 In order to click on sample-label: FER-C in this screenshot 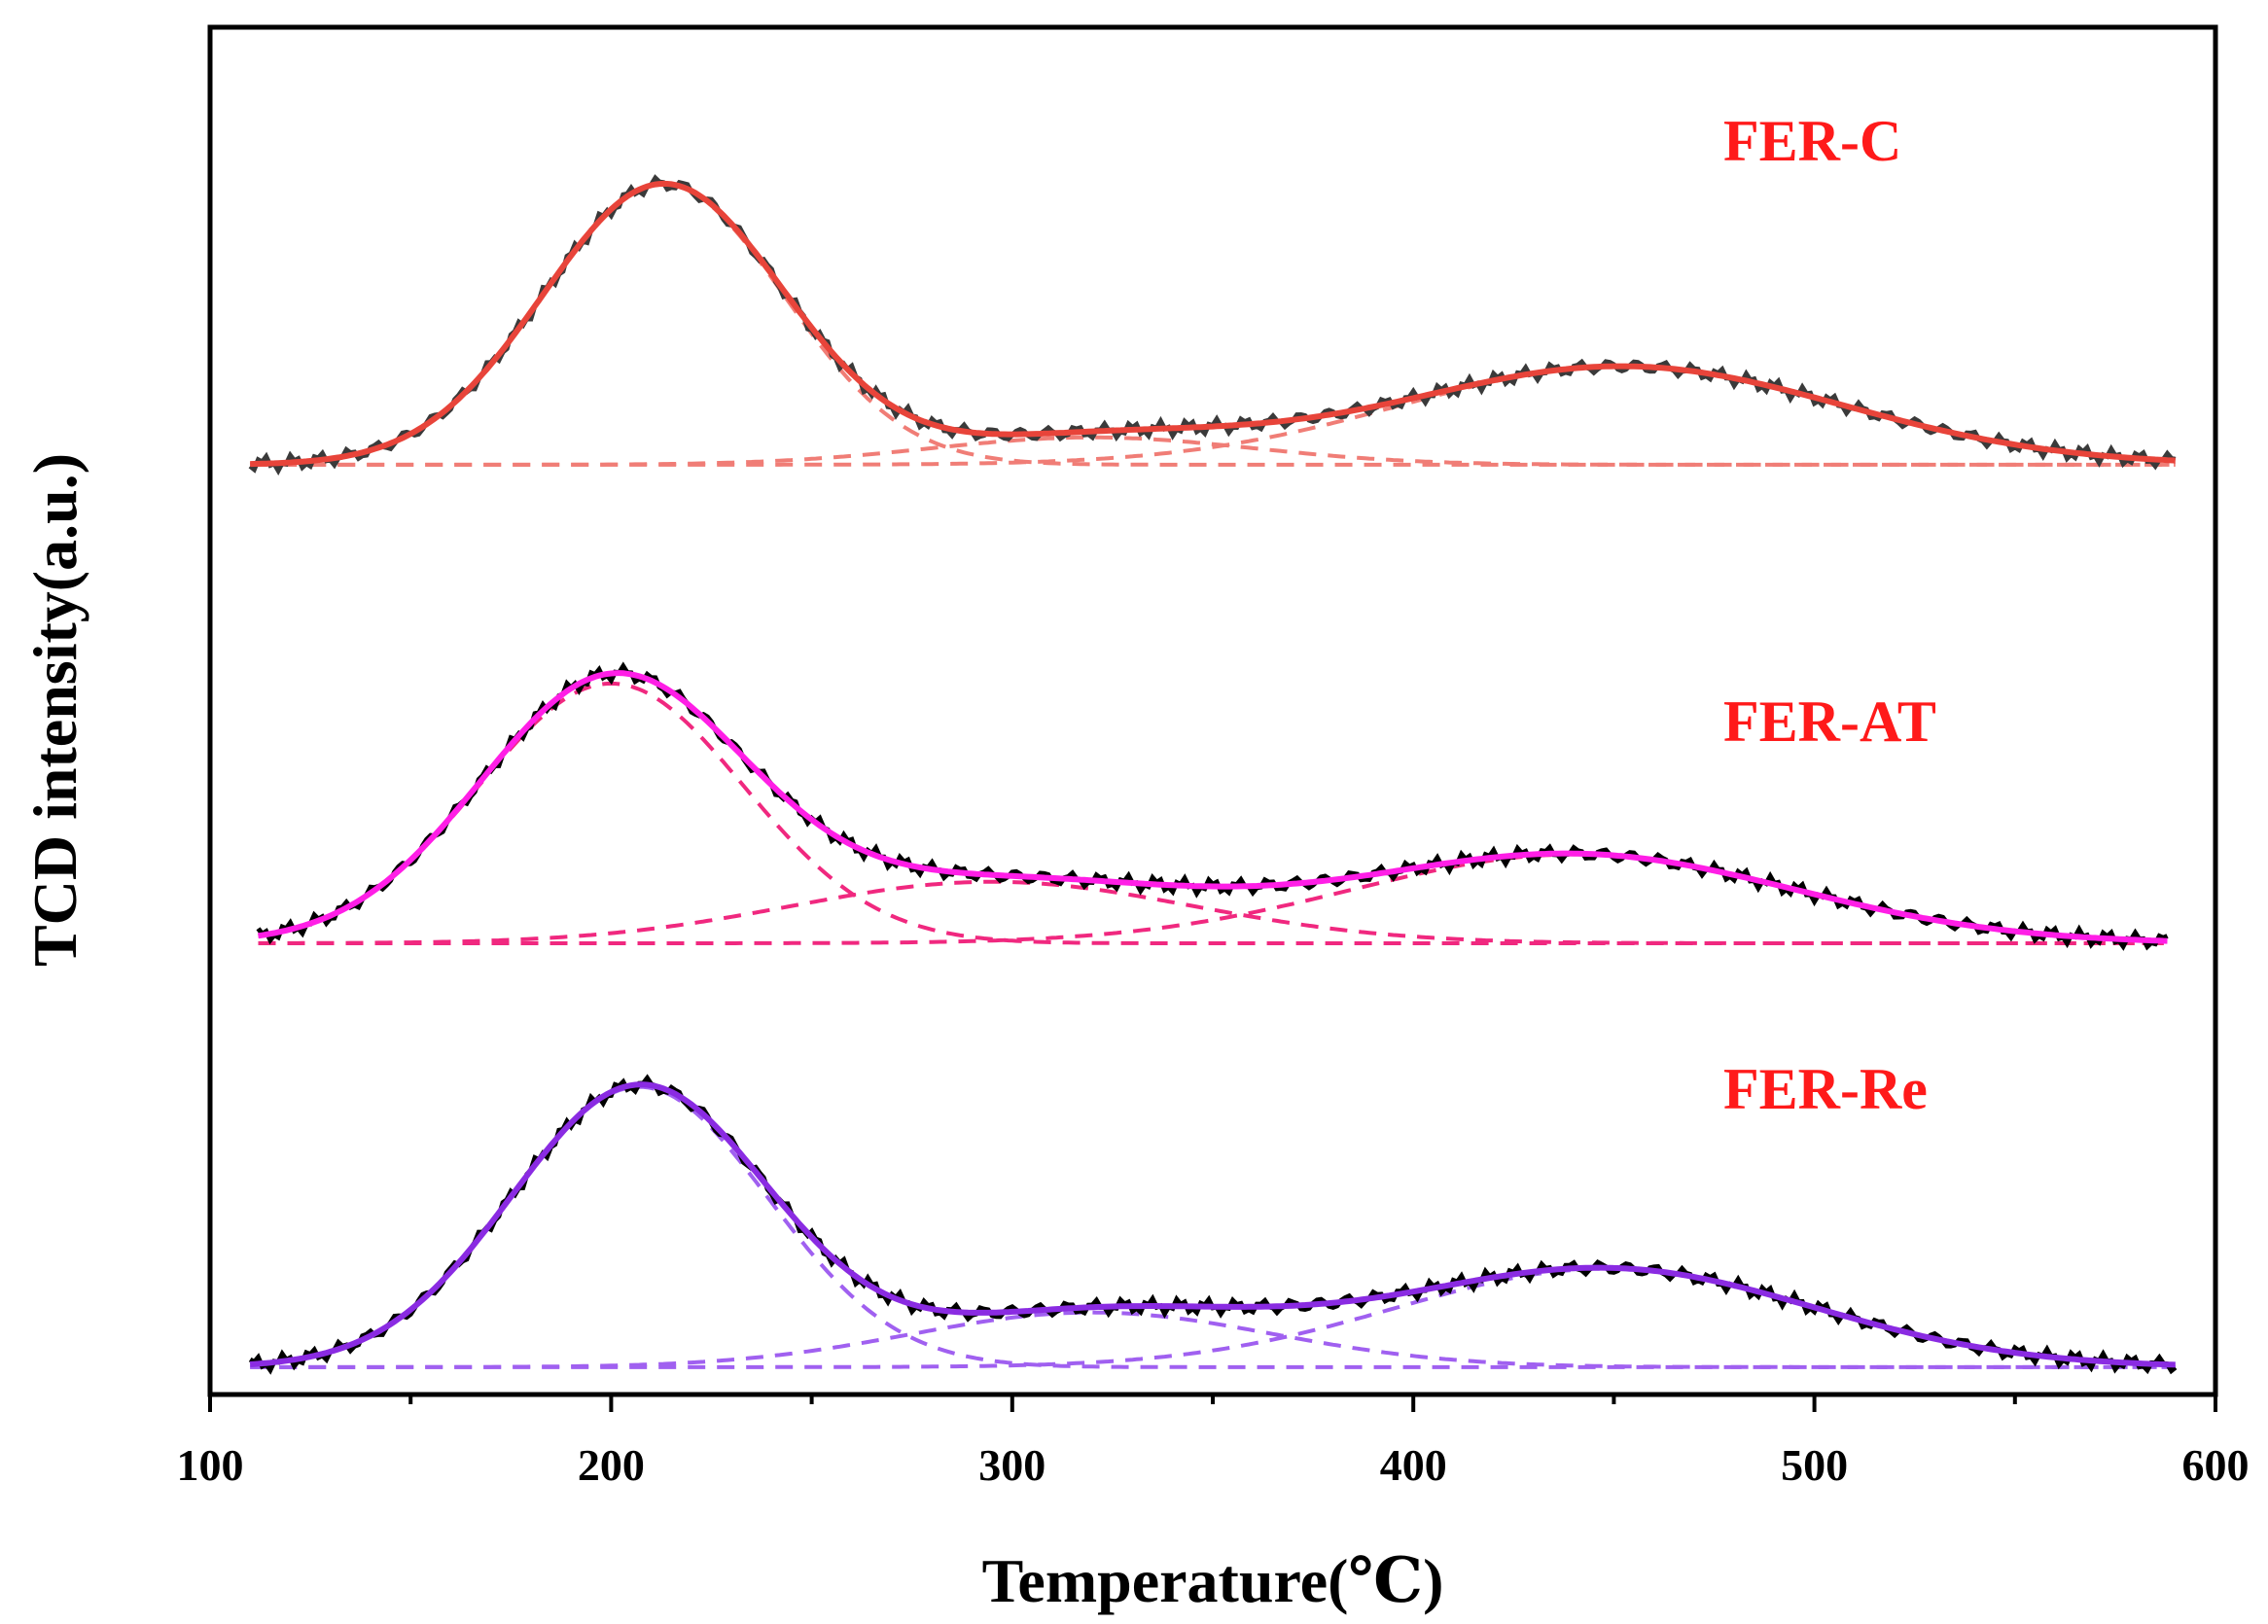, I will do `click(1812, 141)`.